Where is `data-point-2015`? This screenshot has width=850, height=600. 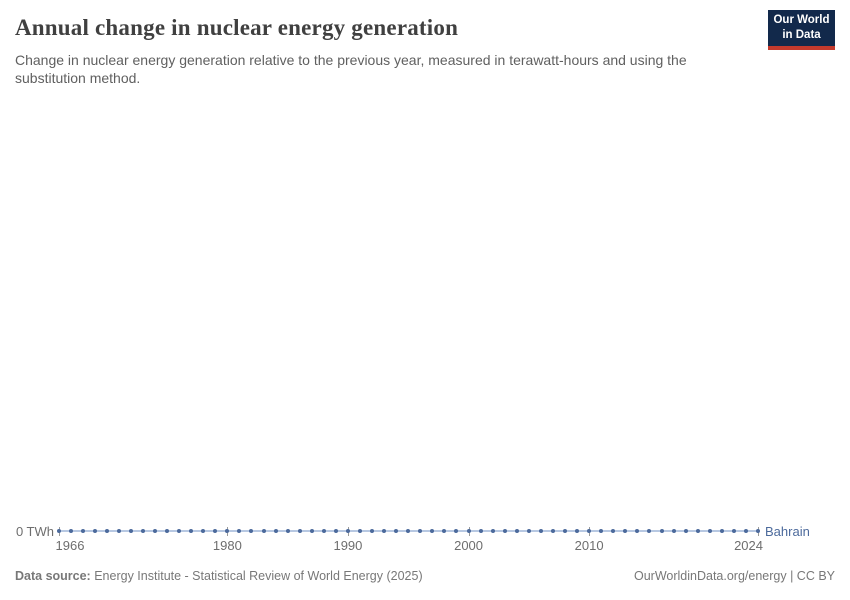 data-point-2015 is located at coordinates (649, 531).